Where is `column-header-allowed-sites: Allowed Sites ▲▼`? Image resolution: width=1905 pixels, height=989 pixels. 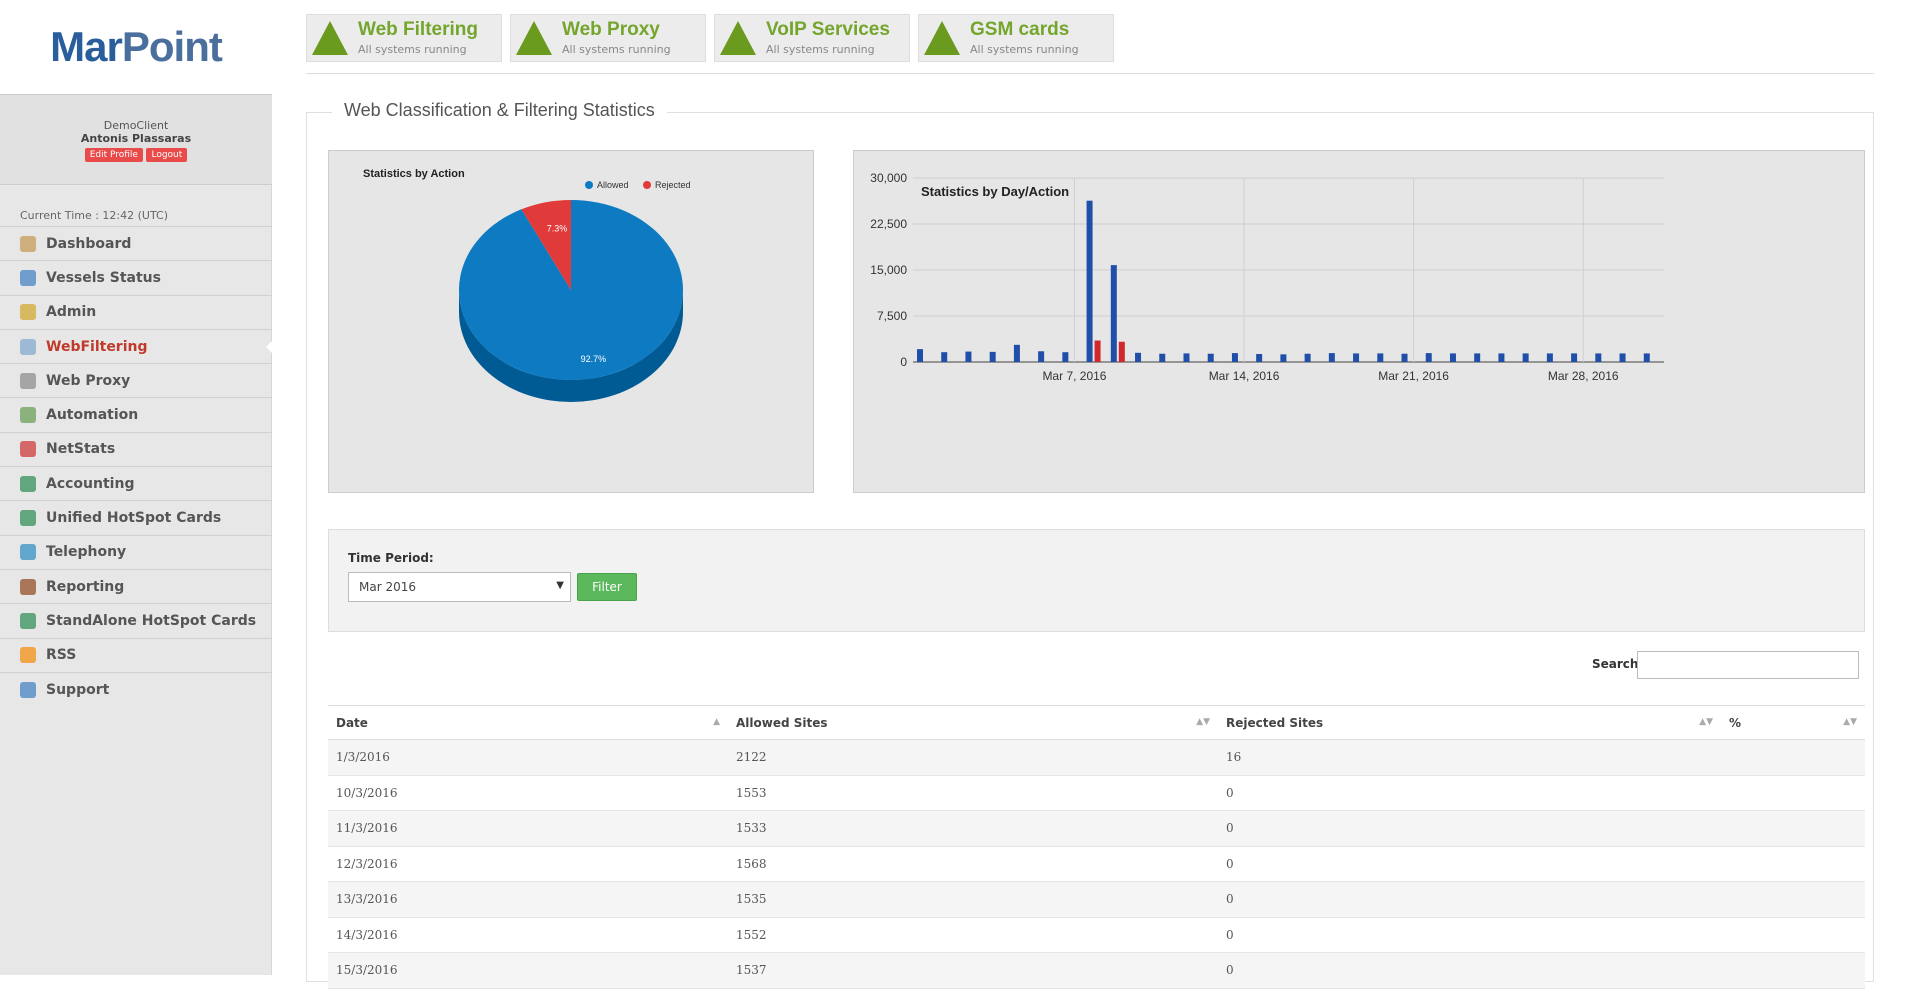 column-header-allowed-sites: Allowed Sites ▲▼ is located at coordinates (973, 722).